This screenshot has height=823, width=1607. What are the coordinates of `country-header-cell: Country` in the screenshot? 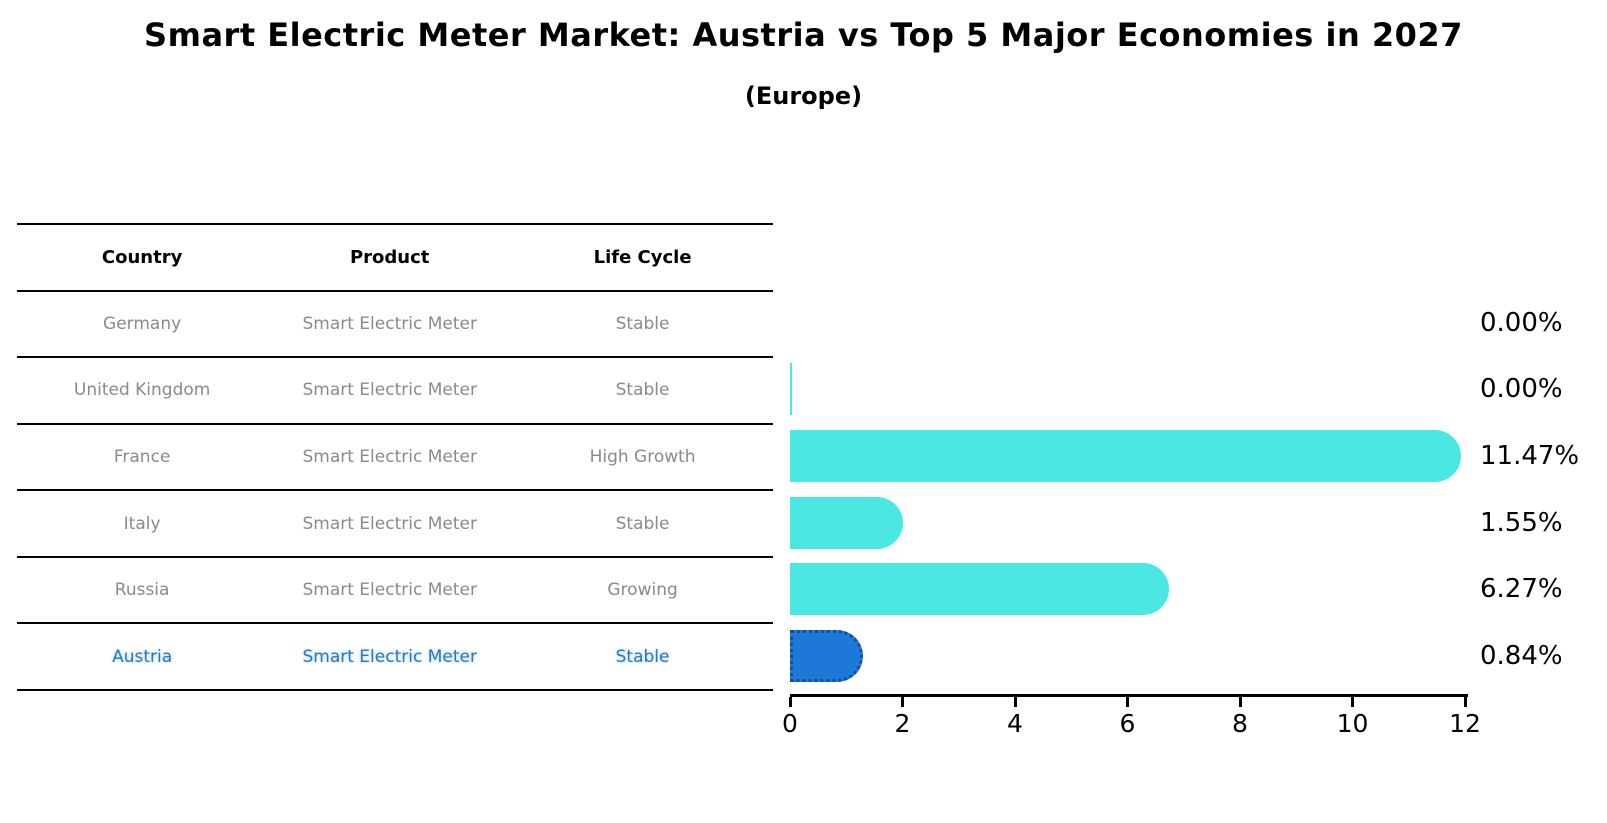 It's located at (142, 257).